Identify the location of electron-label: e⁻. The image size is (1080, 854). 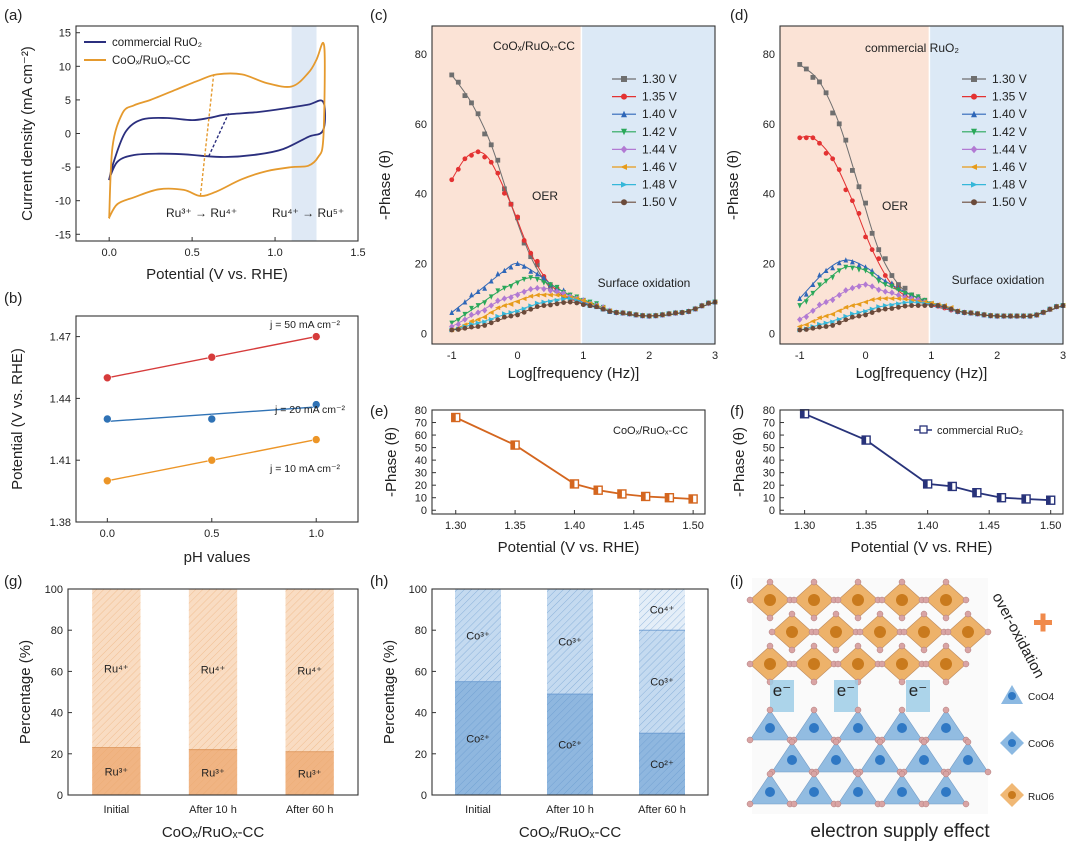
(846, 690).